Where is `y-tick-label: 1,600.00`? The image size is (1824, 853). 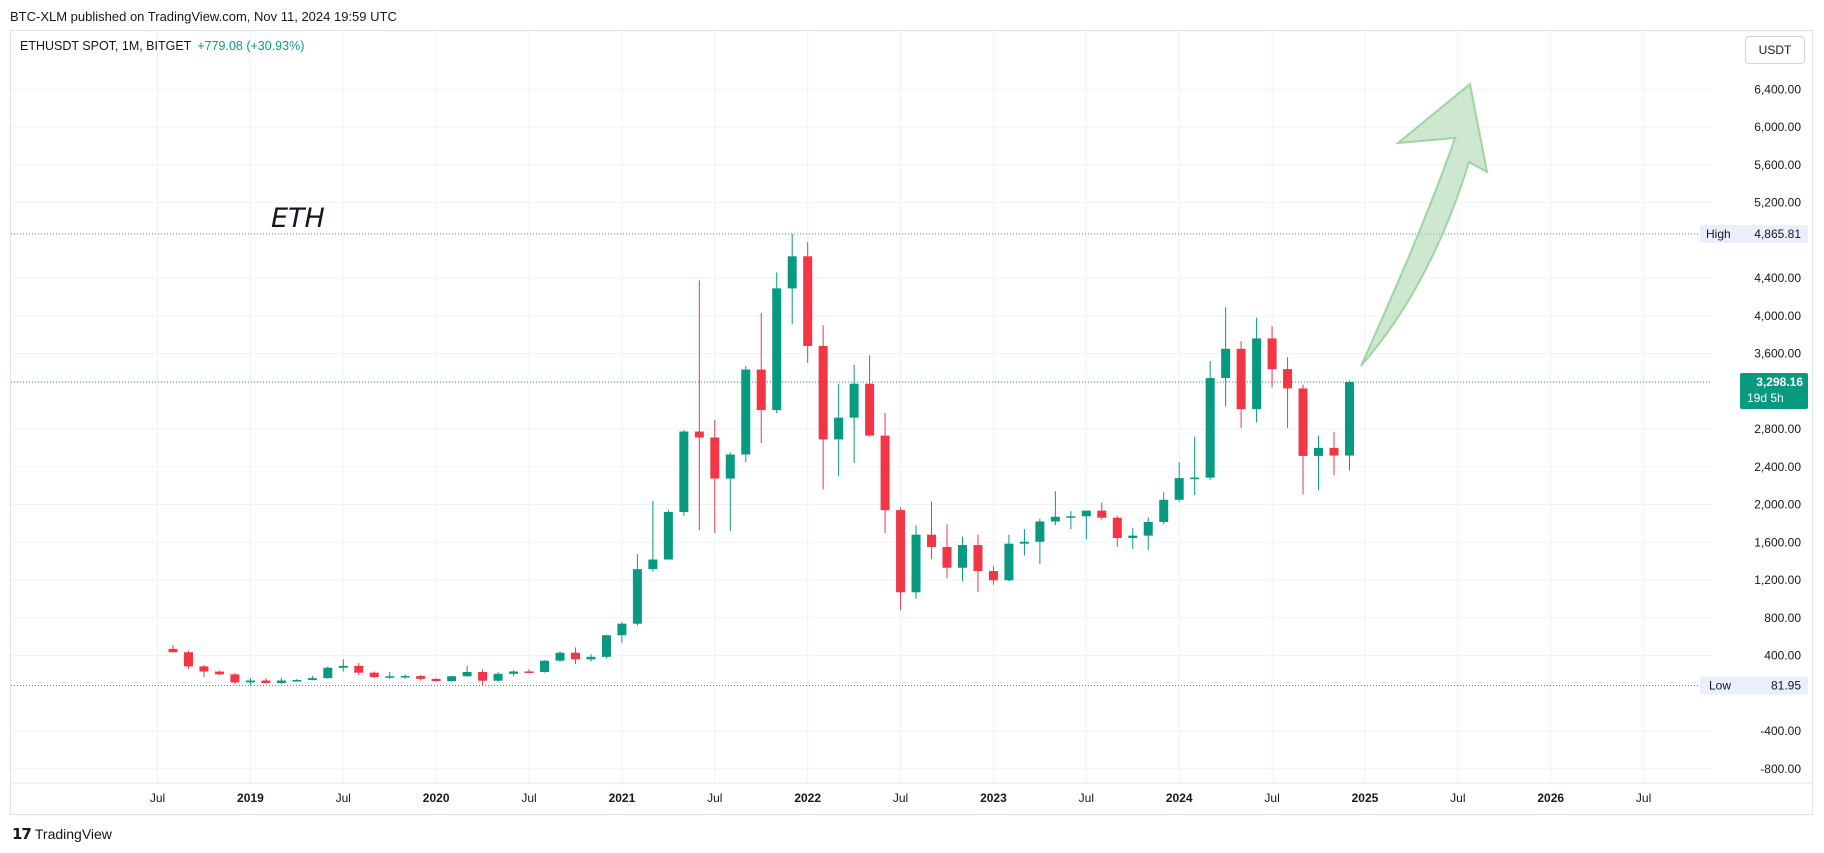
y-tick-label: 1,600.00 is located at coordinates (1777, 542).